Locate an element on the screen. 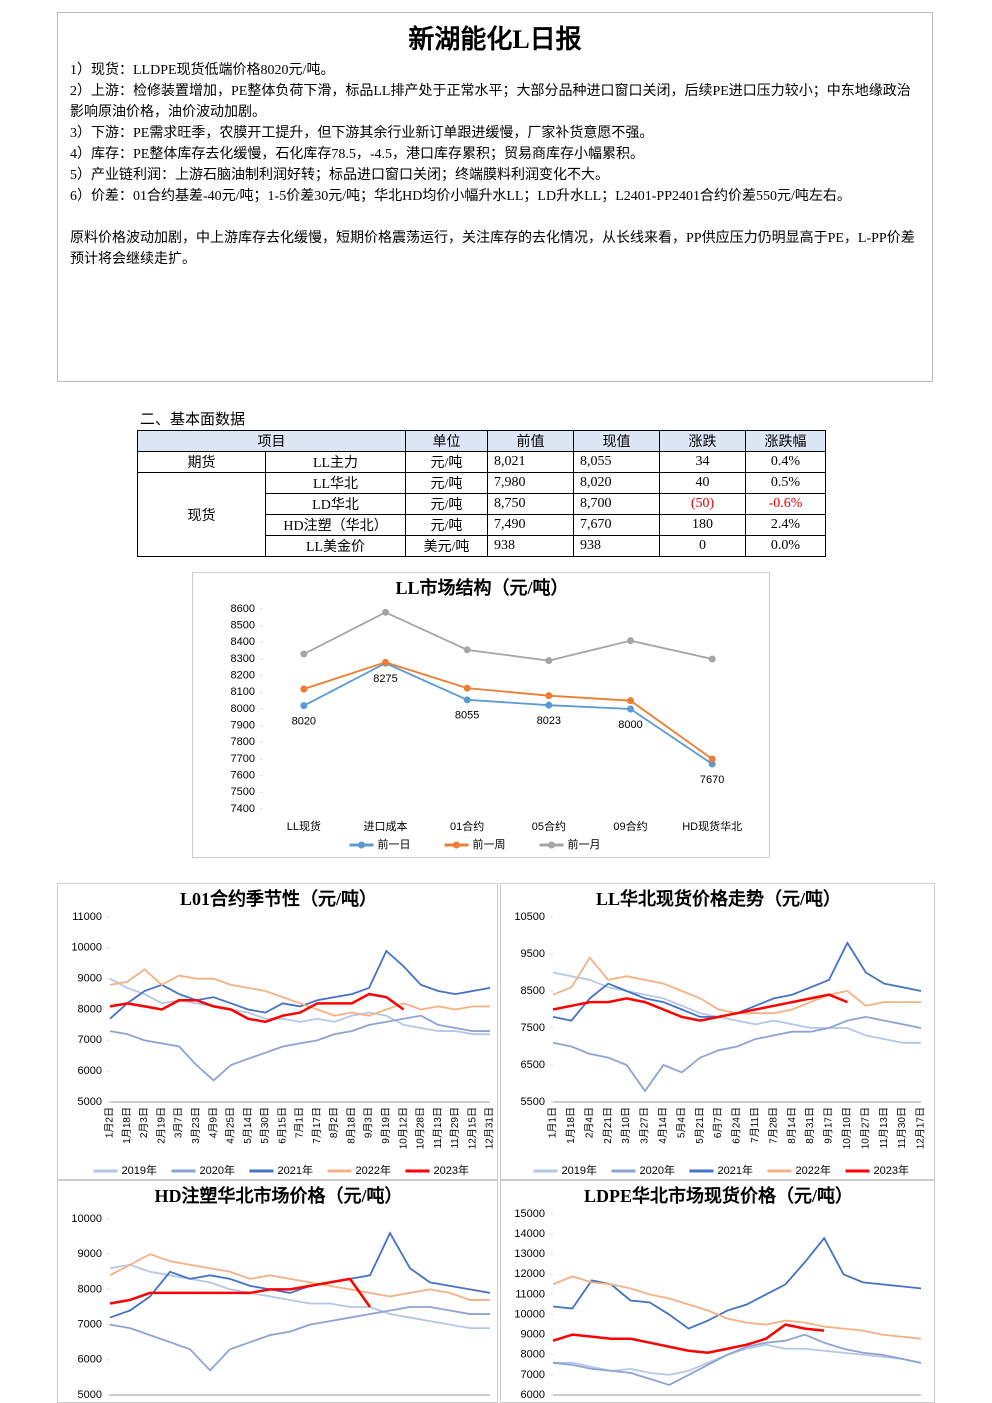  x-tick-label: 5月30日 is located at coordinates (265, 1125).